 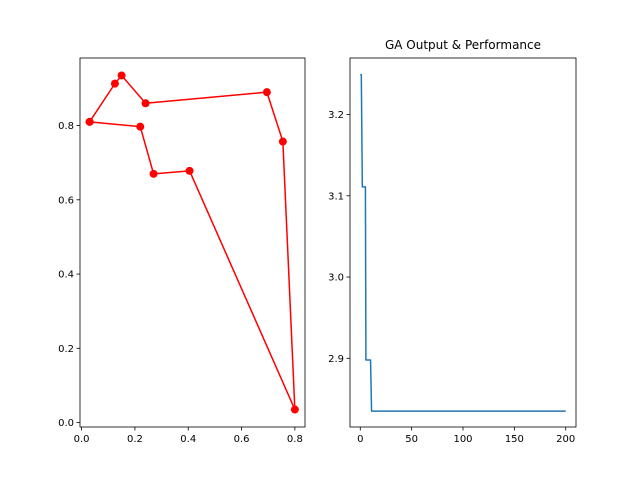 I want to click on performance-x-tick-label: 0, so click(x=360, y=439).